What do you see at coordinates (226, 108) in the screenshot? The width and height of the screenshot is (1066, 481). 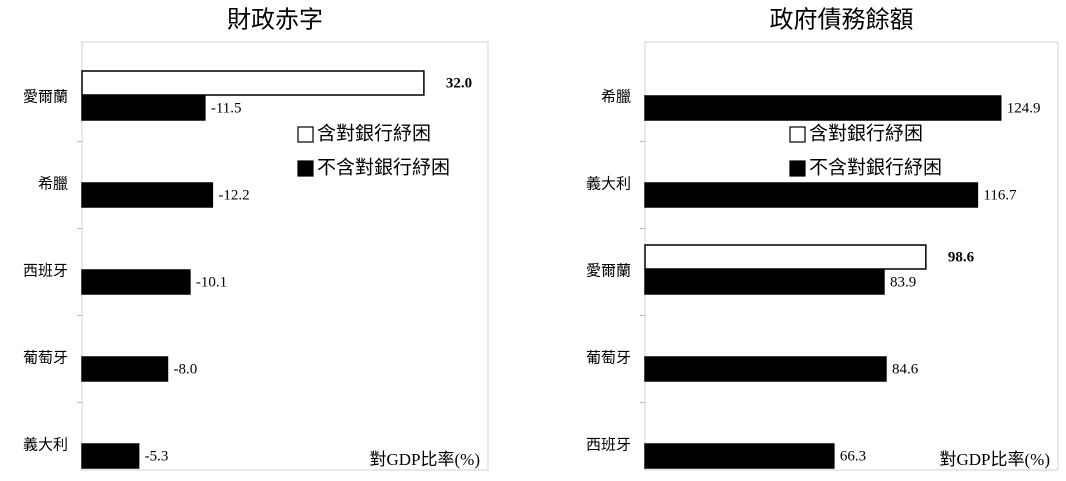 I see `data-label: -11.5` at bounding box center [226, 108].